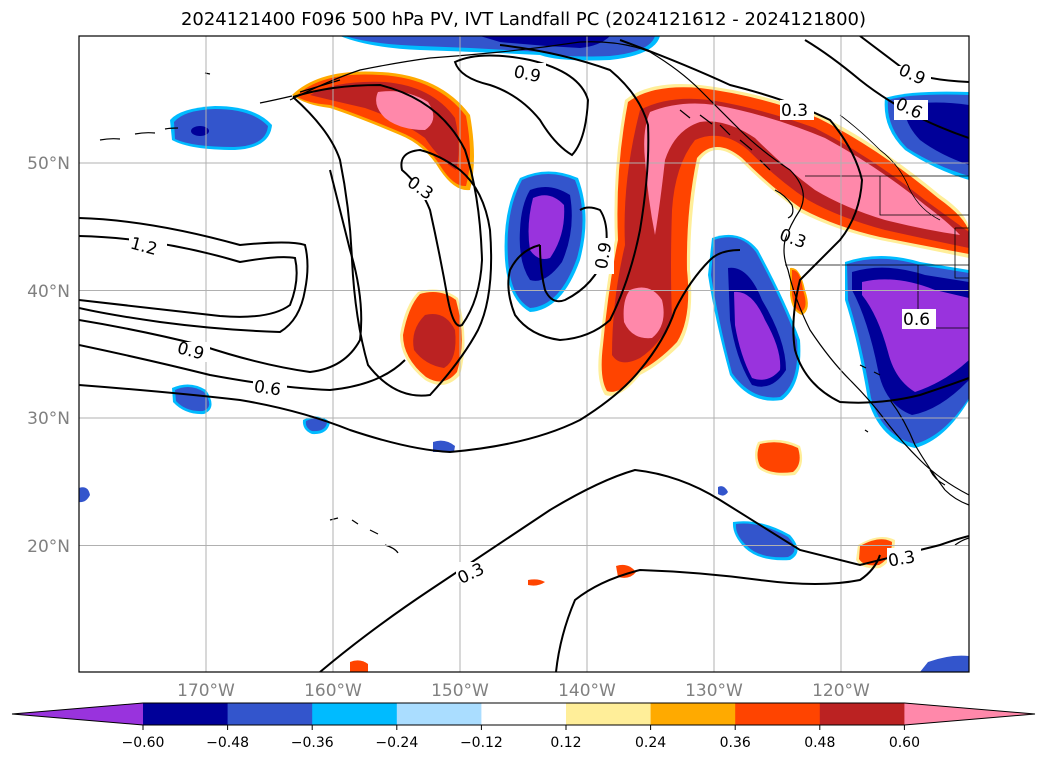  Describe the element at coordinates (460, 691) in the screenshot. I see `lon-label-150w: 150°W` at that location.